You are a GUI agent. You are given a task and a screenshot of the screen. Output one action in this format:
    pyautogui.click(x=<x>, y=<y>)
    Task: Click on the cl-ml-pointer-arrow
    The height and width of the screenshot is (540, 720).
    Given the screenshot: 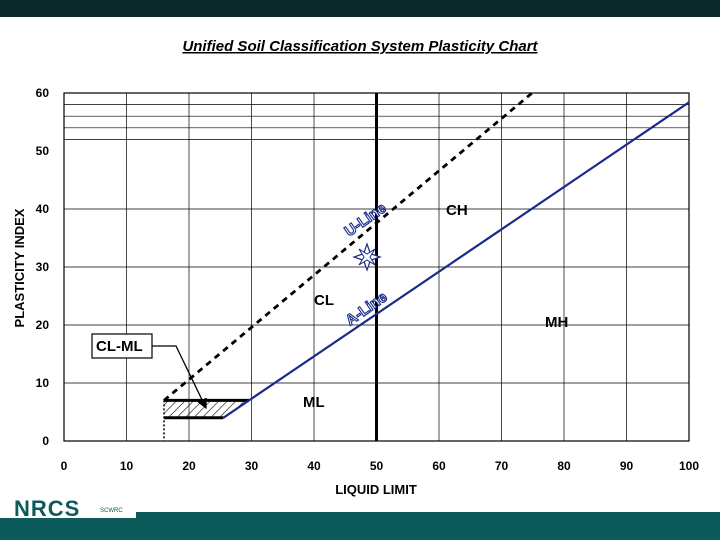 What is the action you would take?
    pyautogui.click(x=179, y=377)
    